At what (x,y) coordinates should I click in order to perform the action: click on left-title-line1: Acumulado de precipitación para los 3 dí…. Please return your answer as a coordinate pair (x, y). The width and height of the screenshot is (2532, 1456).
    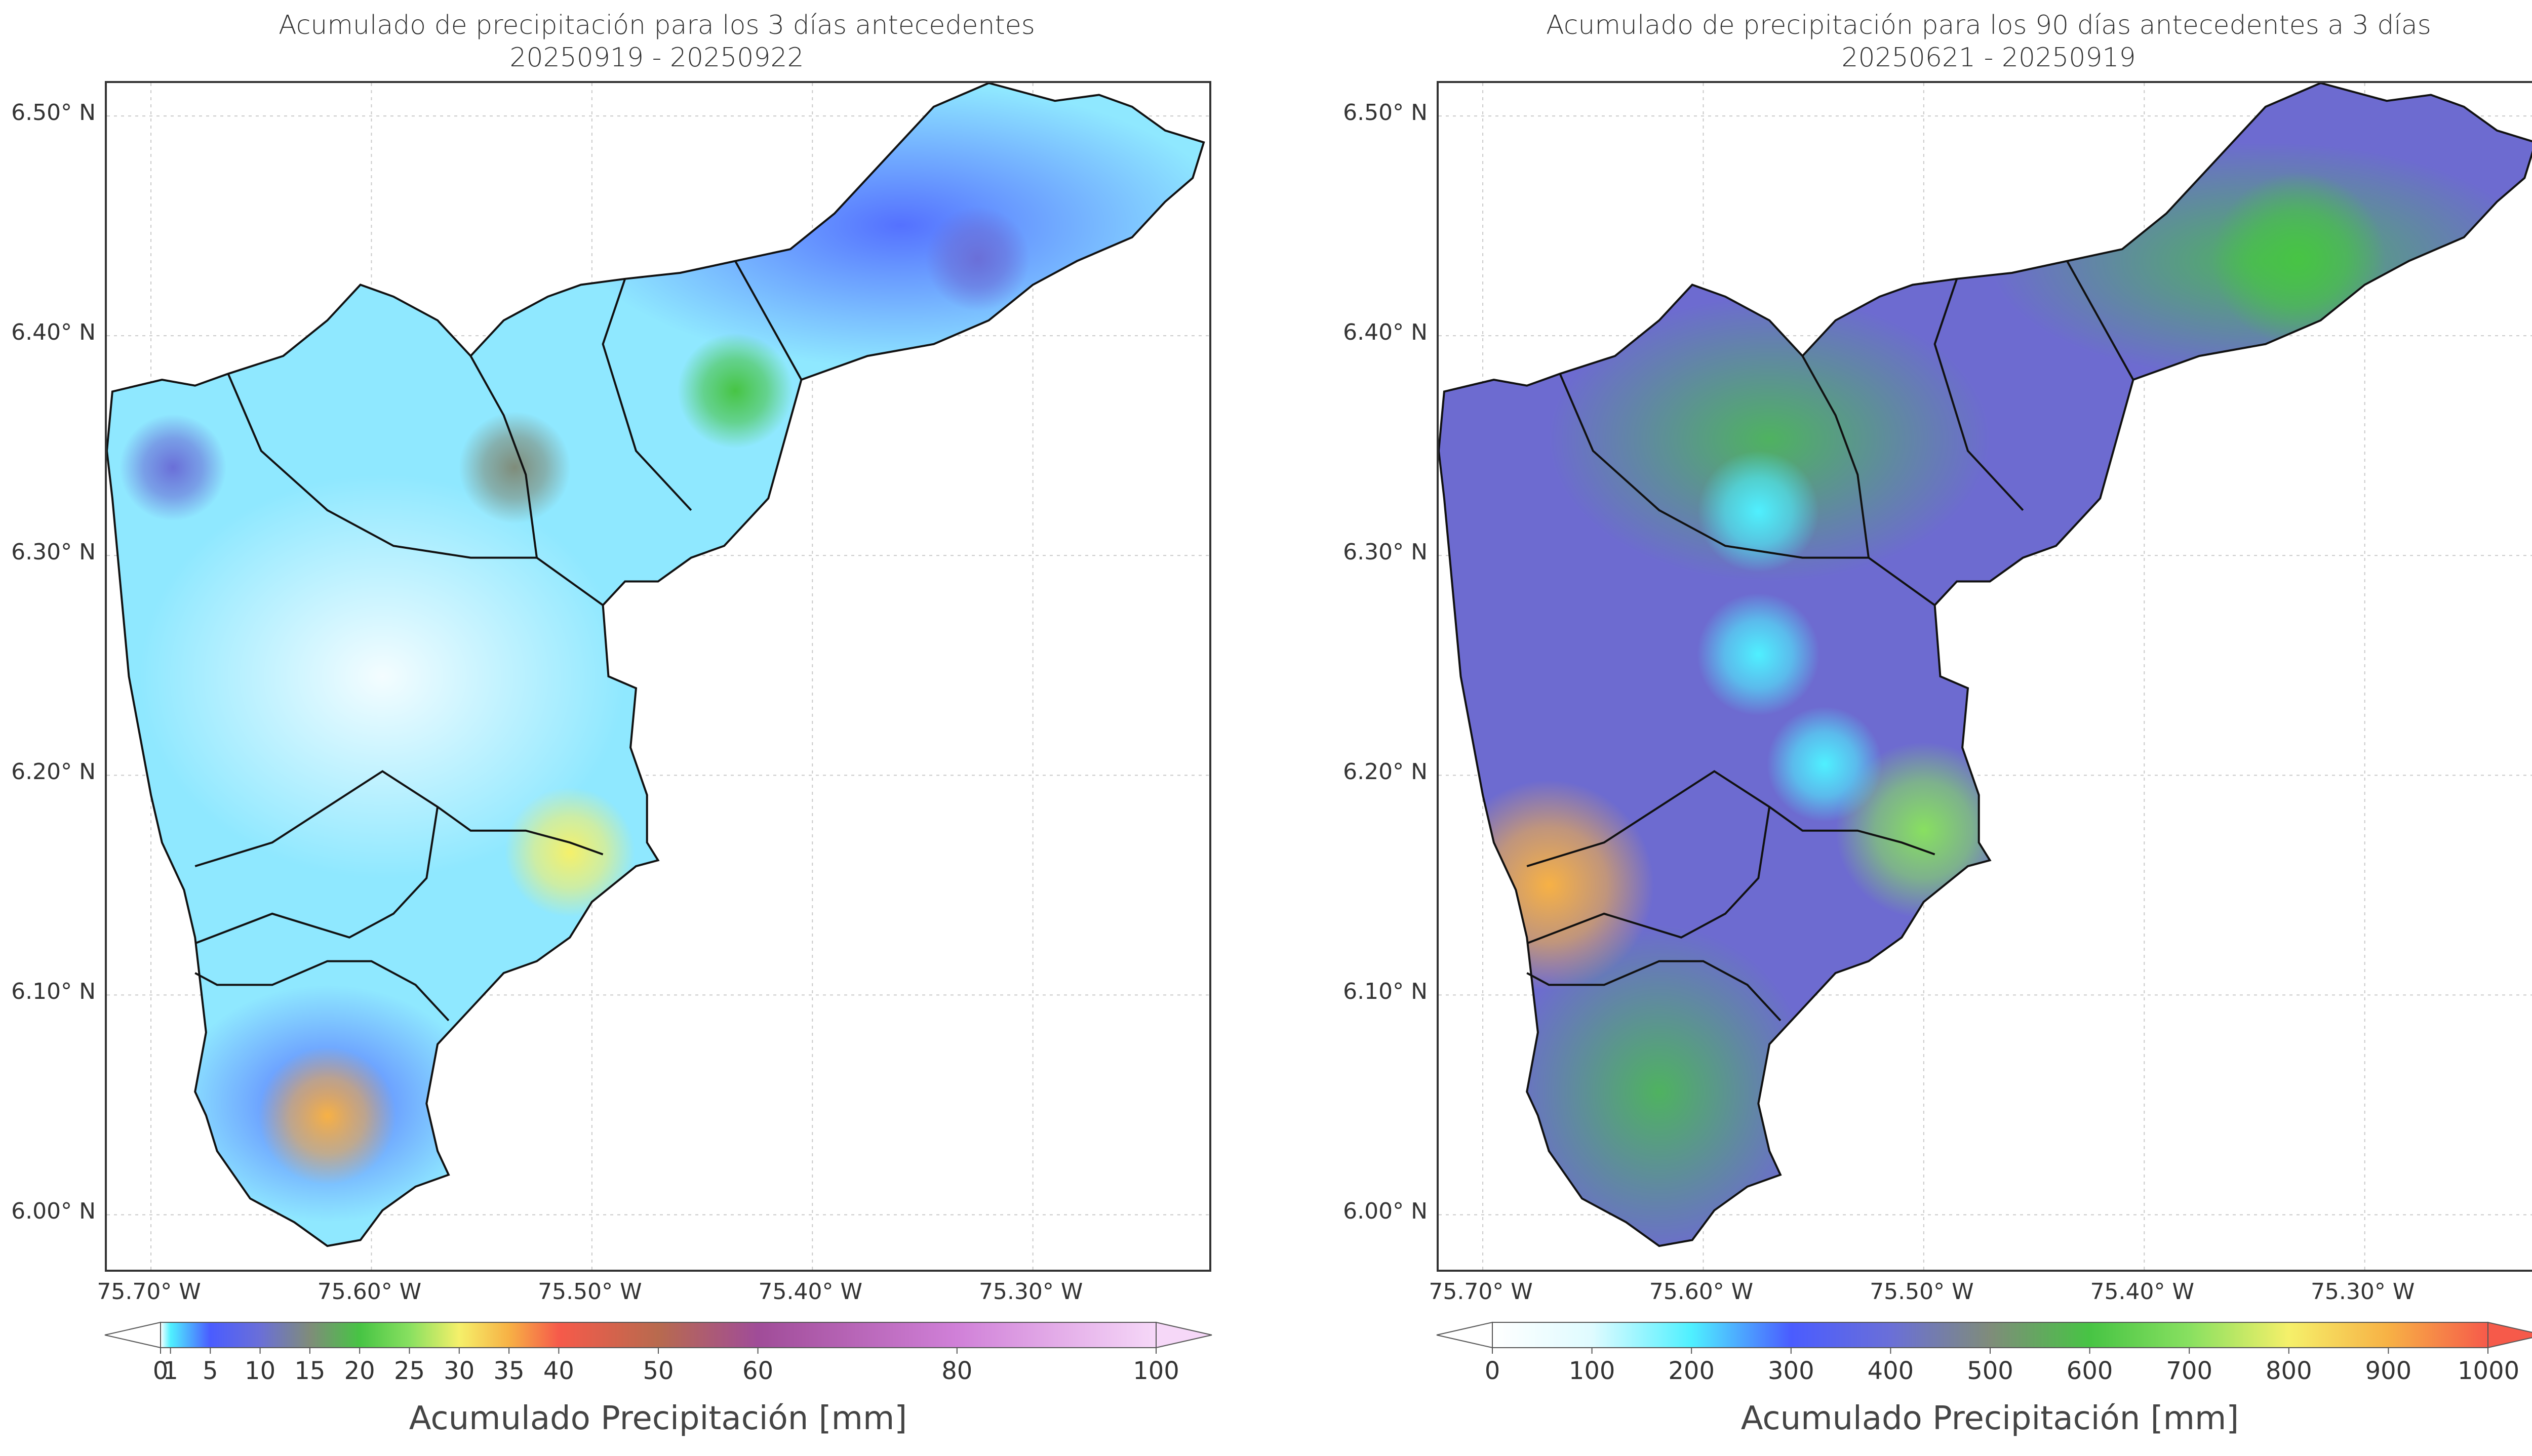
    Looking at the image, I should click on (657, 25).